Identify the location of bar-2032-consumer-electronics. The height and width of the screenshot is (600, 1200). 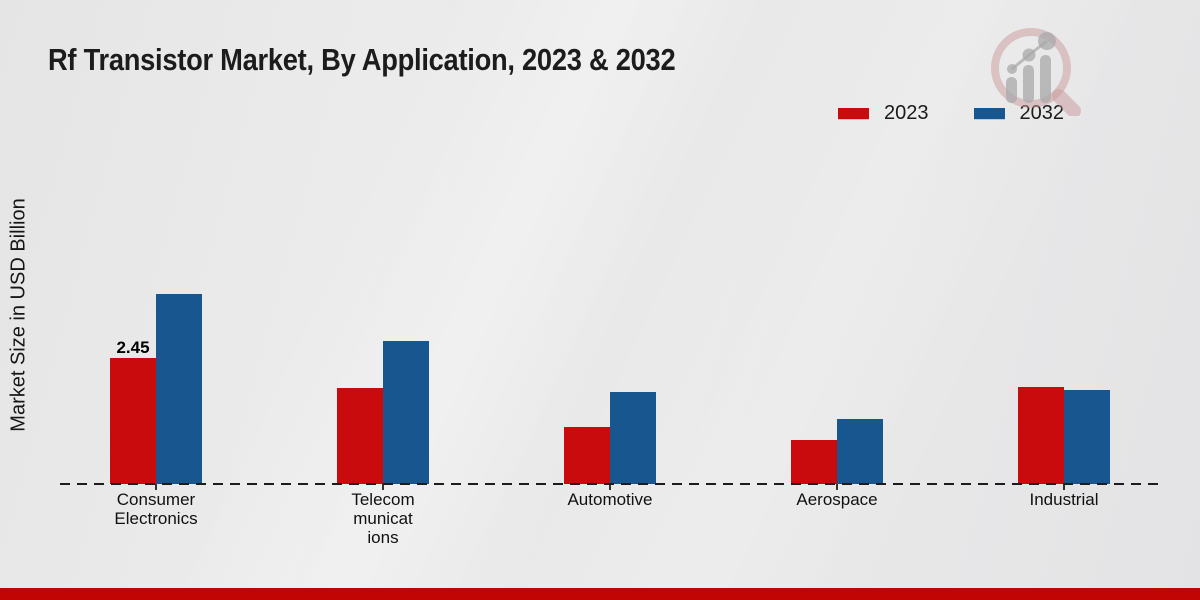
(179, 389).